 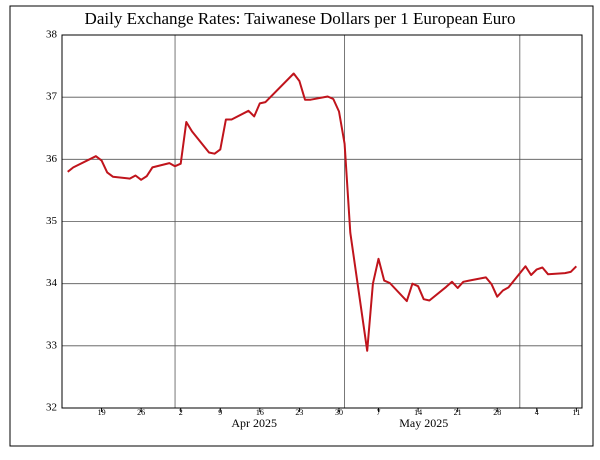 What do you see at coordinates (52, 221) in the screenshot?
I see `y-tick-label: 35` at bounding box center [52, 221].